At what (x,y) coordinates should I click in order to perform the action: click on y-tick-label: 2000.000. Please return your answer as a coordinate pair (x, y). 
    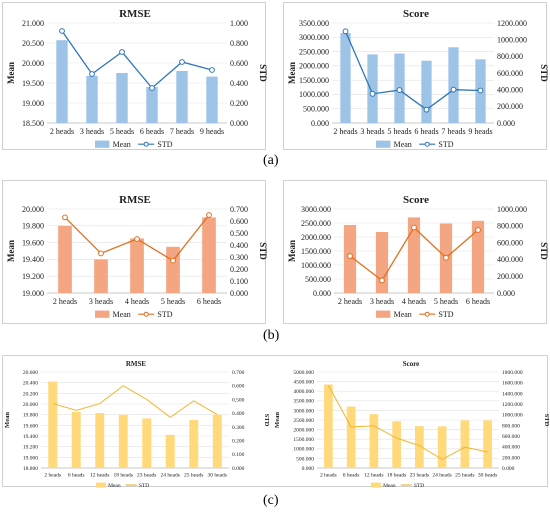
    Looking at the image, I should click on (303, 431).